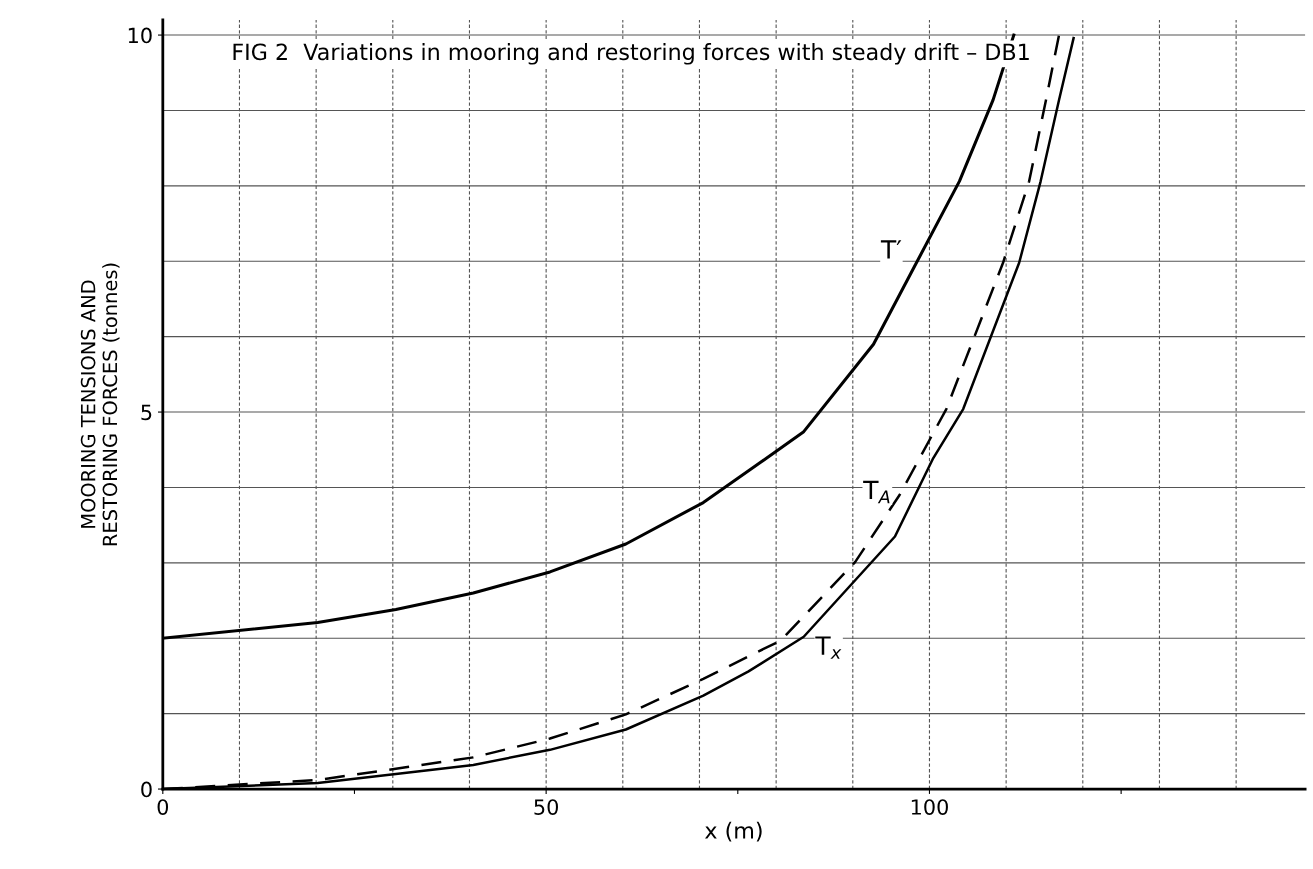 This screenshot has width=1313, height=869. I want to click on series-label: T$_{A}$, so click(876, 492).